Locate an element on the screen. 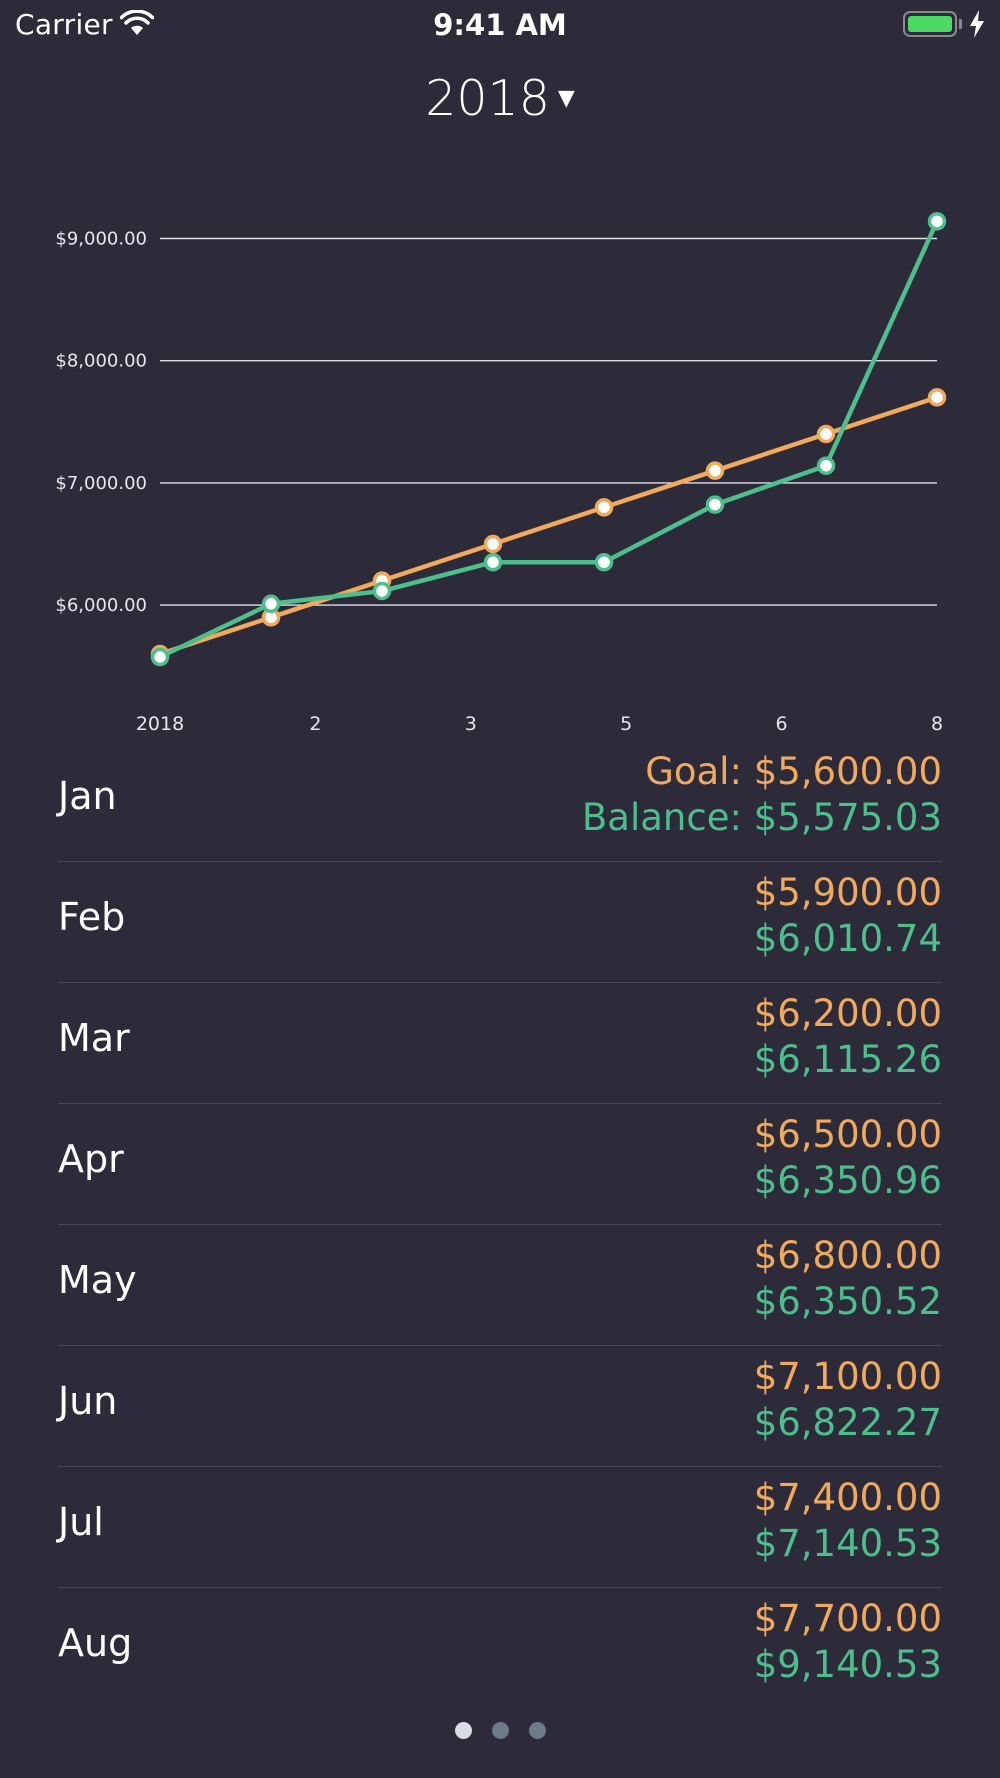 This screenshot has width=1000, height=1778. month-row: Jan Goal: $5,600.00 Balance: $5,575.03 is located at coordinates (500, 801).